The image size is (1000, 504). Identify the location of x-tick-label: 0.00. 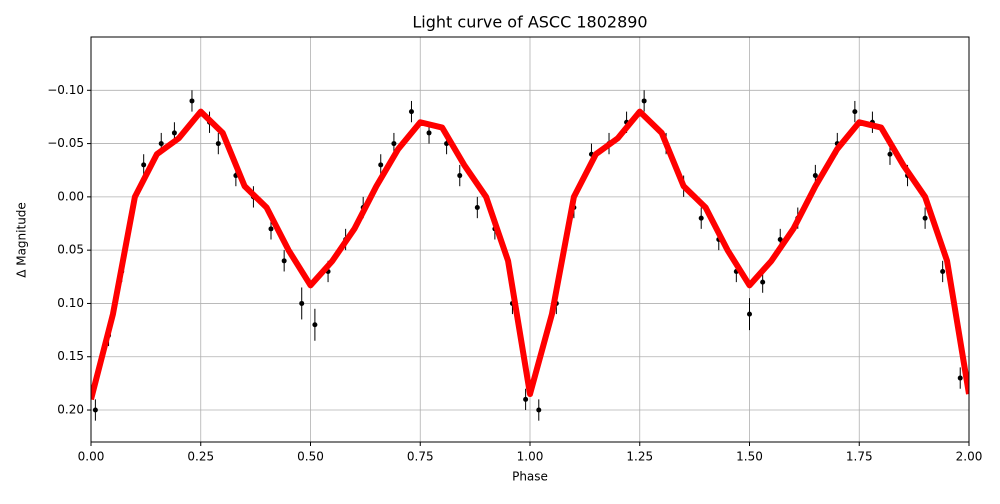
(91, 457).